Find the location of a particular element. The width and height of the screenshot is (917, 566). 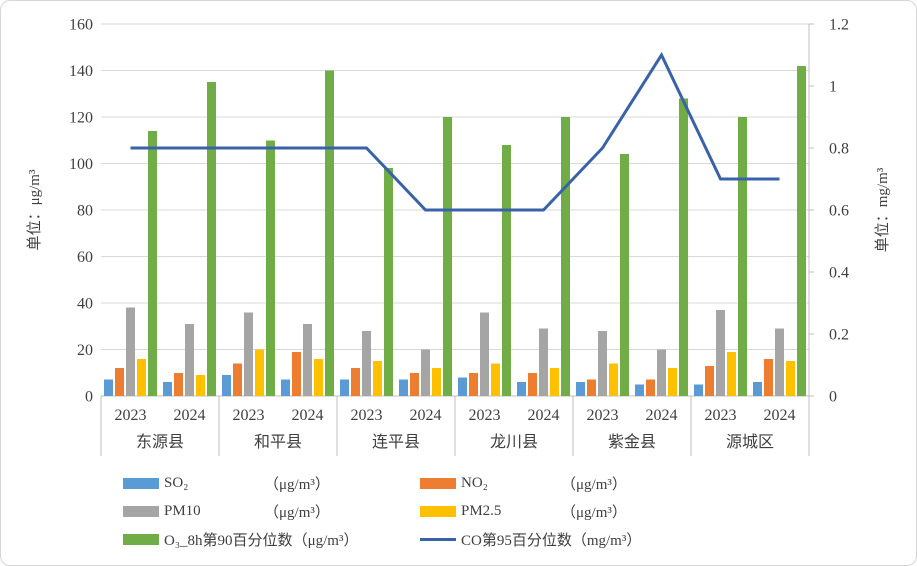

legend-series-name: PM2.5 is located at coordinates (481, 511).